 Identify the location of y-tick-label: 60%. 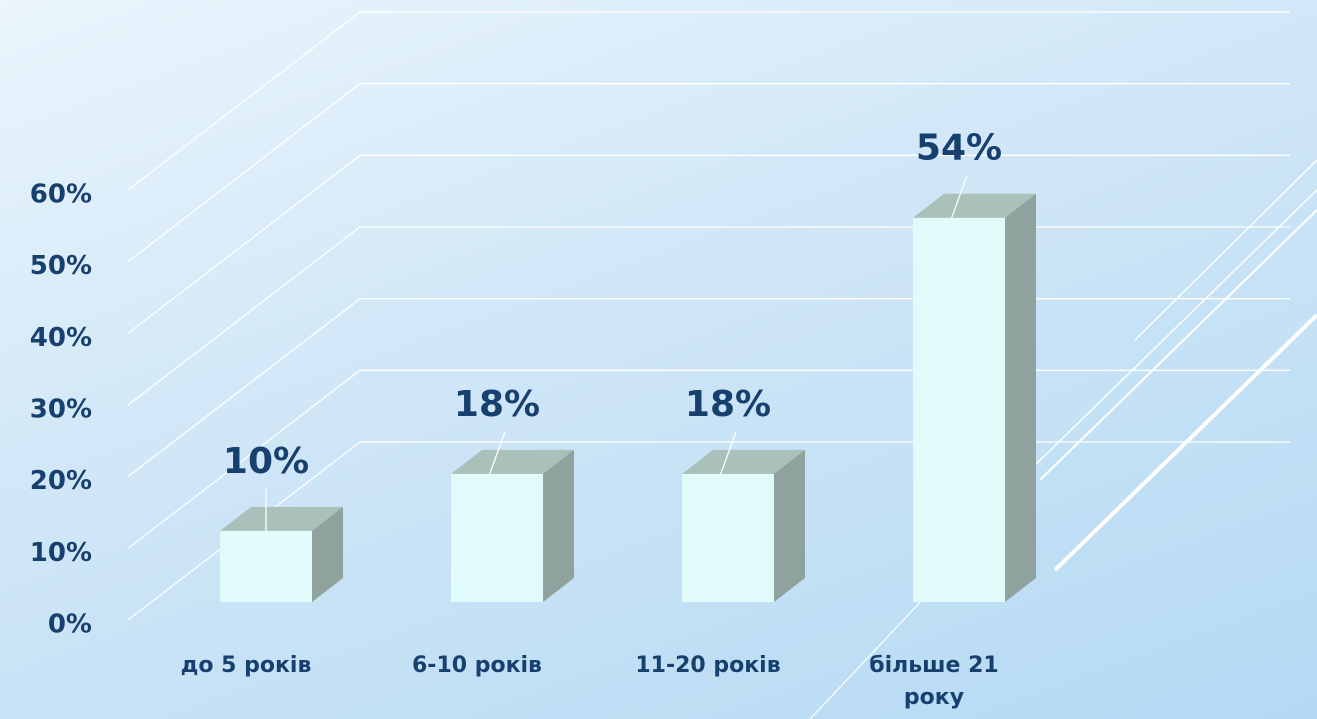
(61, 195).